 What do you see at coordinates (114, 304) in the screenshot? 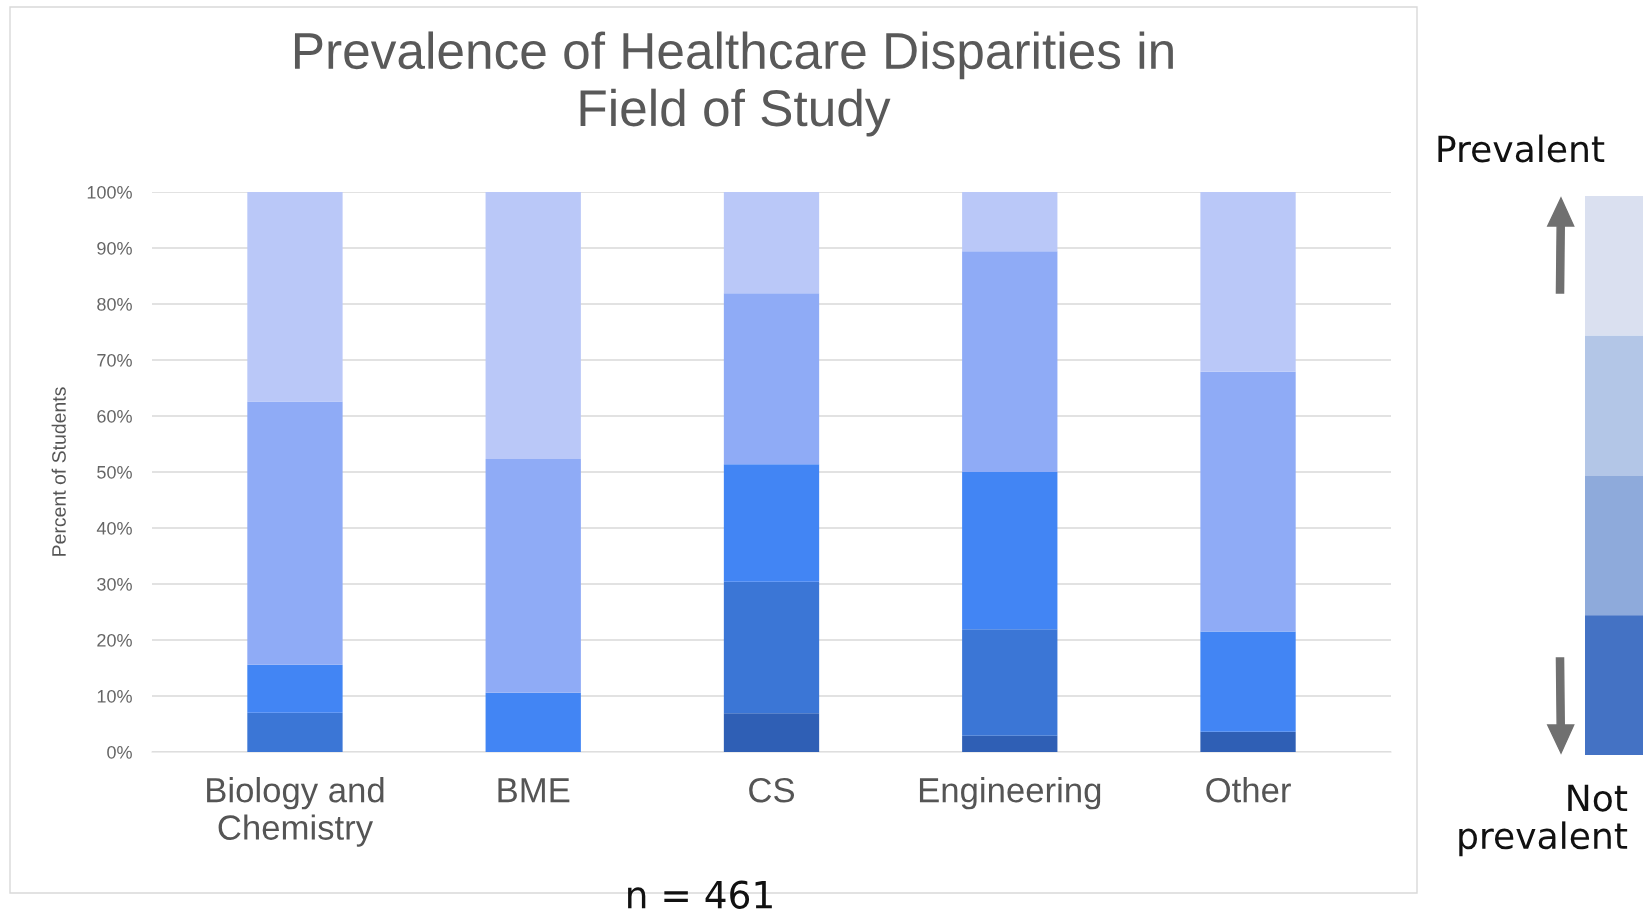
I see `y-tick-label: 80%` at bounding box center [114, 304].